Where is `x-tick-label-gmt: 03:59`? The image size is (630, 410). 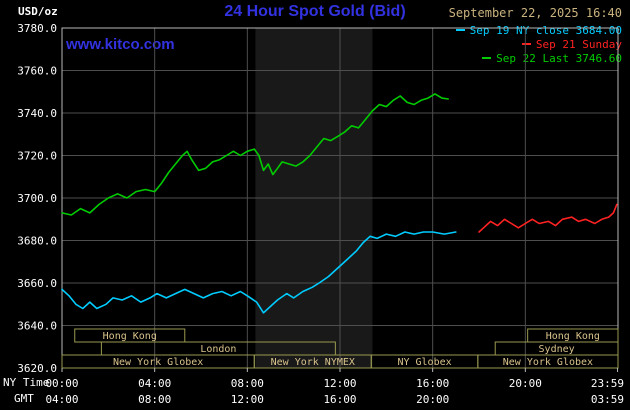 x-tick-label-gmt: 03:59 is located at coordinates (607, 399).